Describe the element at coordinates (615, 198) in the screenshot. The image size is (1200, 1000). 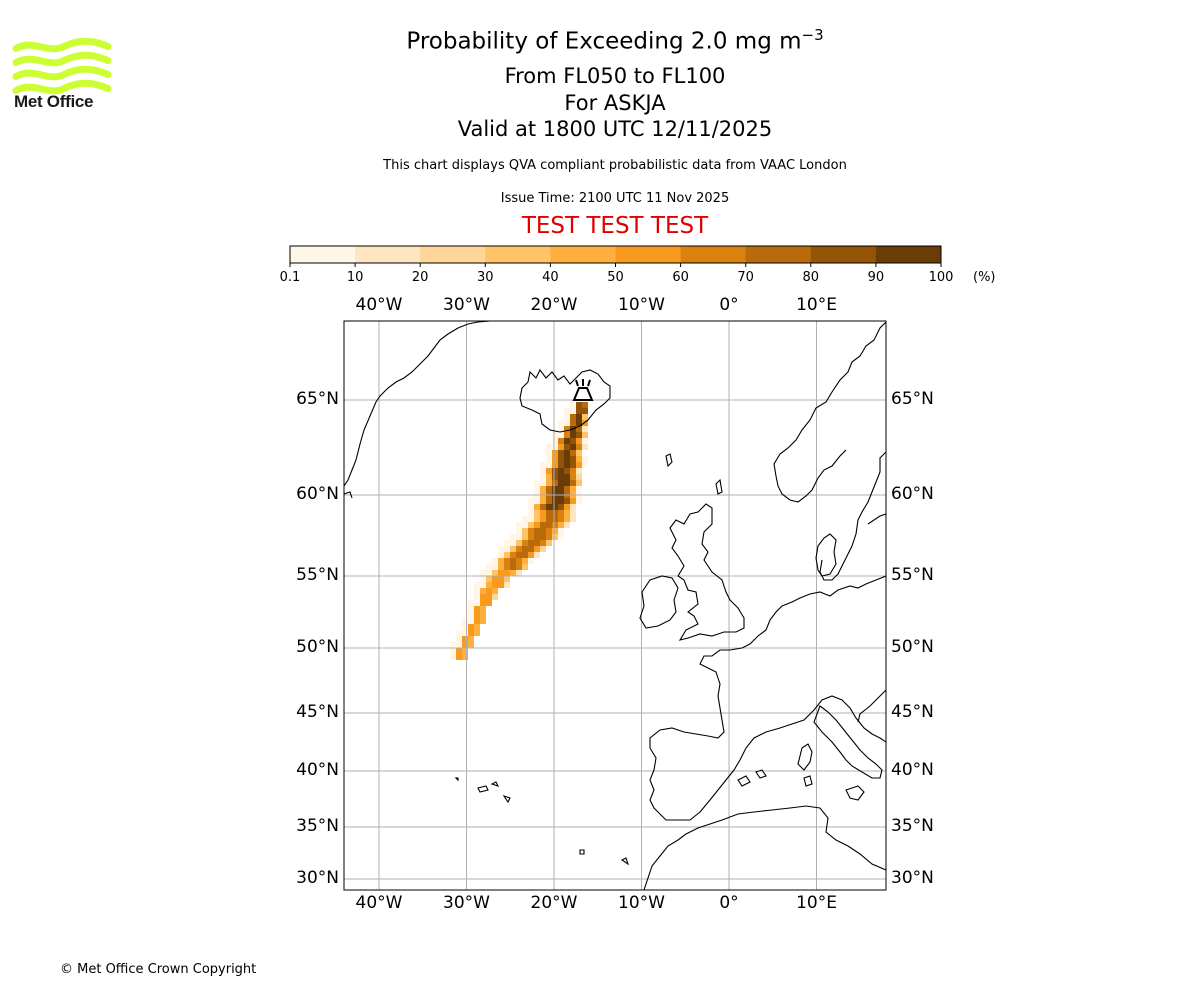
I see `issue-time: Issue Time: 2100 UTC 11 Nov 2025` at that location.